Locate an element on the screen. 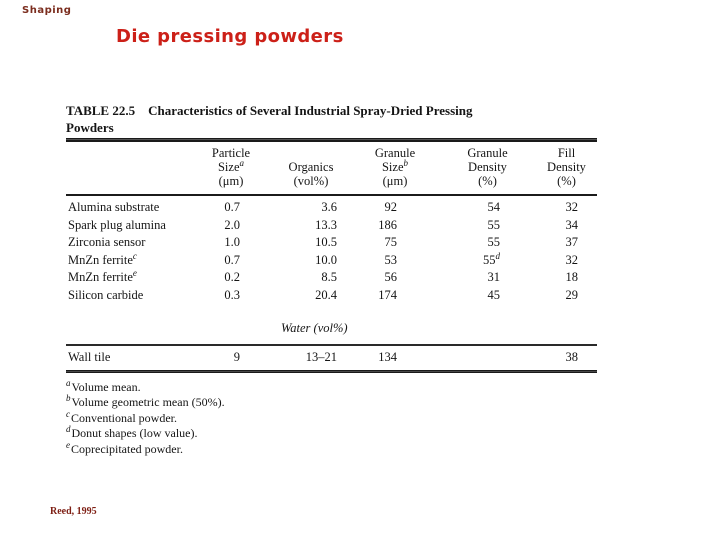 This screenshot has width=720, height=540. cell-particle-size: 0.3 is located at coordinates (232, 294).